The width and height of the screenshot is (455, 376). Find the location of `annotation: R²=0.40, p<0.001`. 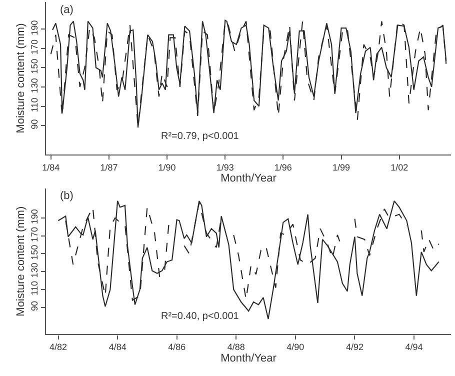

annotation: R²=0.40, p<0.001 is located at coordinates (200, 316).